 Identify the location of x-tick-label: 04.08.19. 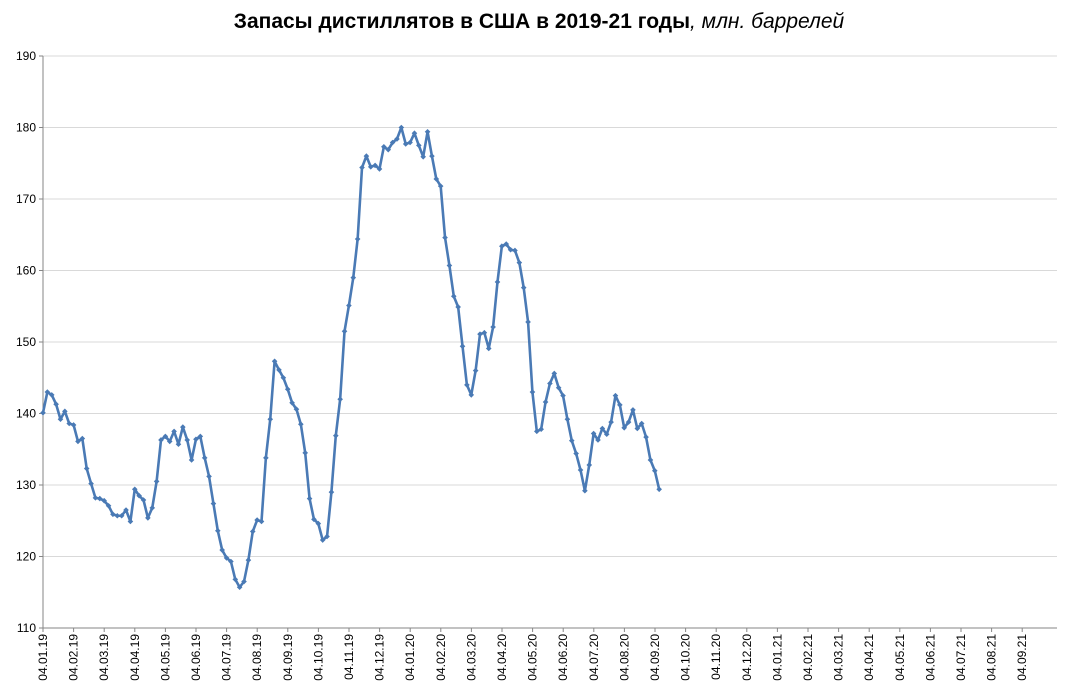
(257, 657).